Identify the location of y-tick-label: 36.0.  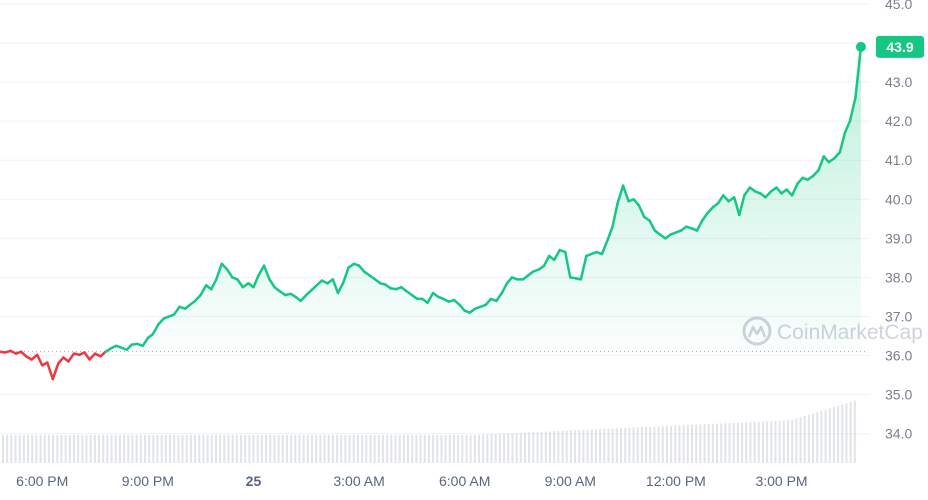
(898, 356).